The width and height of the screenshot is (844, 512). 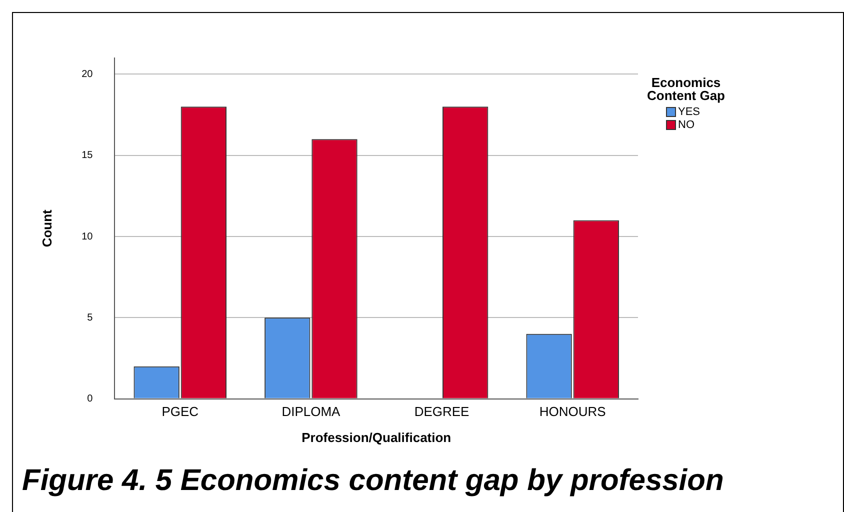 What do you see at coordinates (311, 412) in the screenshot?
I see `x-tick-label: DIPLOMA` at bounding box center [311, 412].